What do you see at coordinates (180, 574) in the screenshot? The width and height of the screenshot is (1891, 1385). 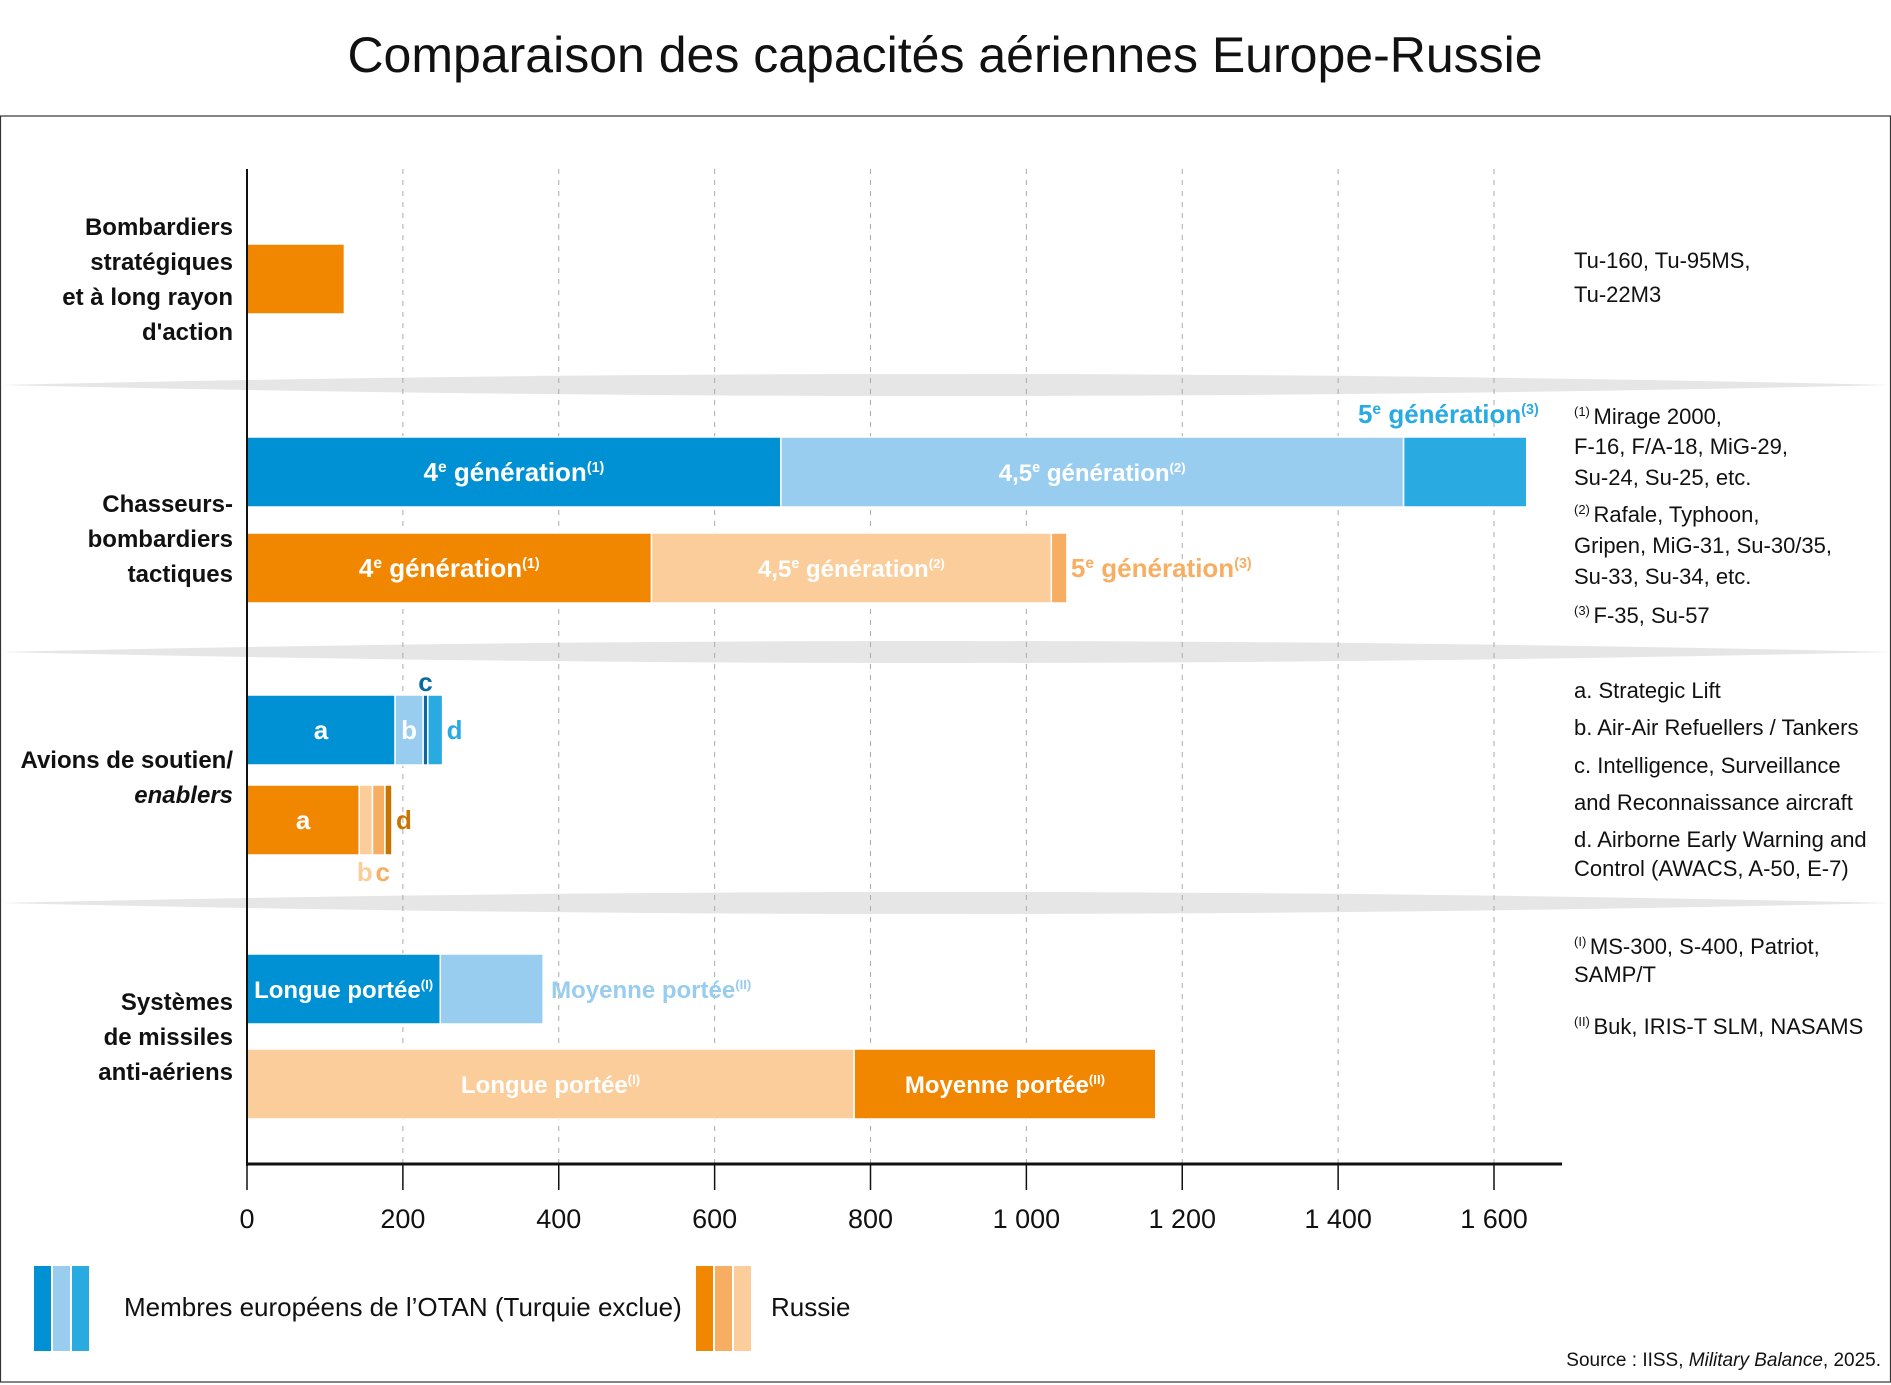 I see `category-label: tactiques` at bounding box center [180, 574].